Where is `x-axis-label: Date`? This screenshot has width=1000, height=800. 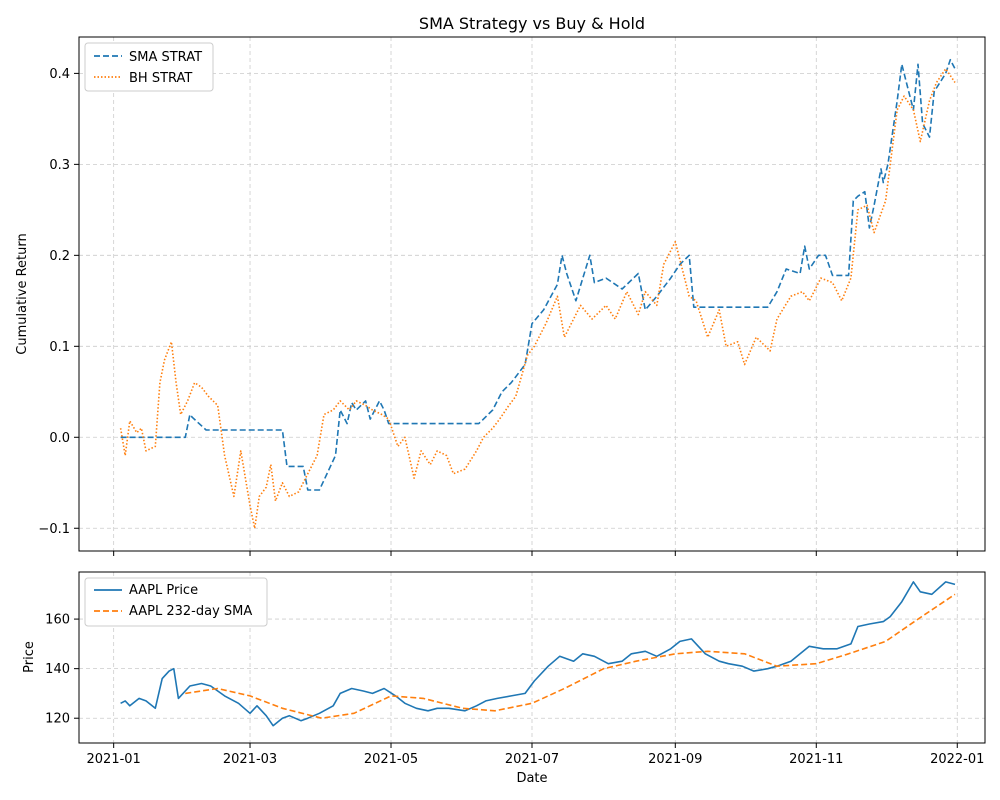 x-axis-label: Date is located at coordinates (531, 778).